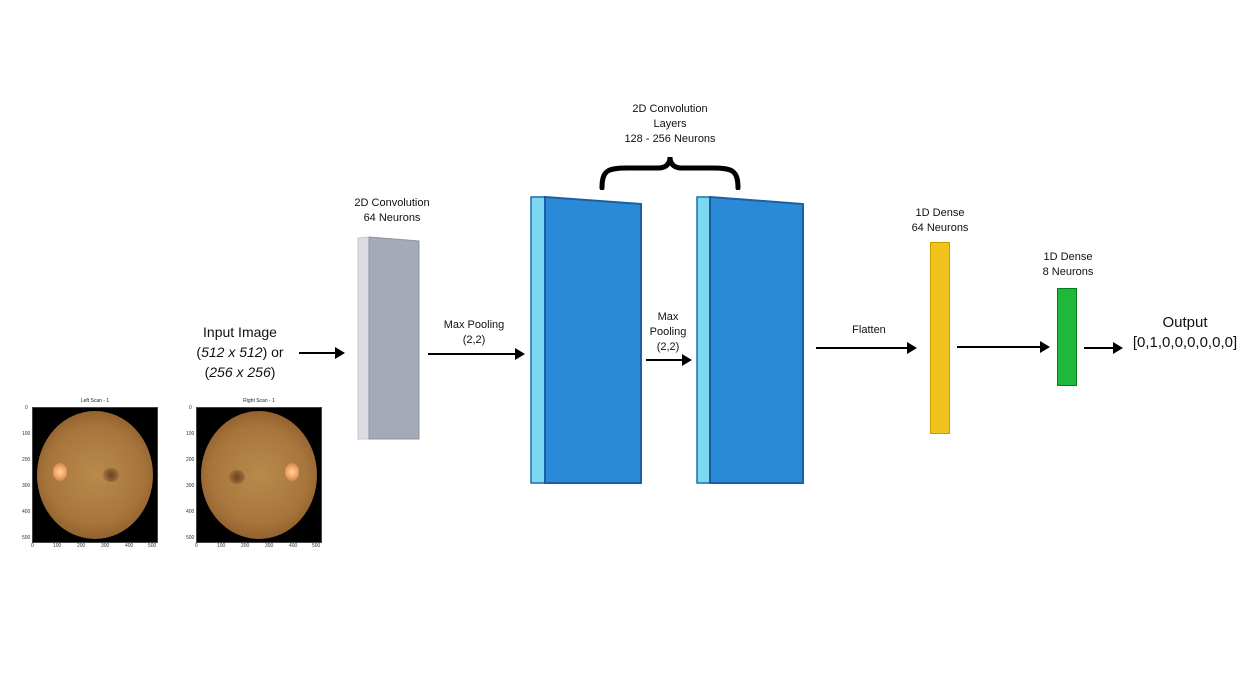 This screenshot has width=1256, height=682. What do you see at coordinates (363, 338) in the screenshot?
I see `conv64-block-side` at bounding box center [363, 338].